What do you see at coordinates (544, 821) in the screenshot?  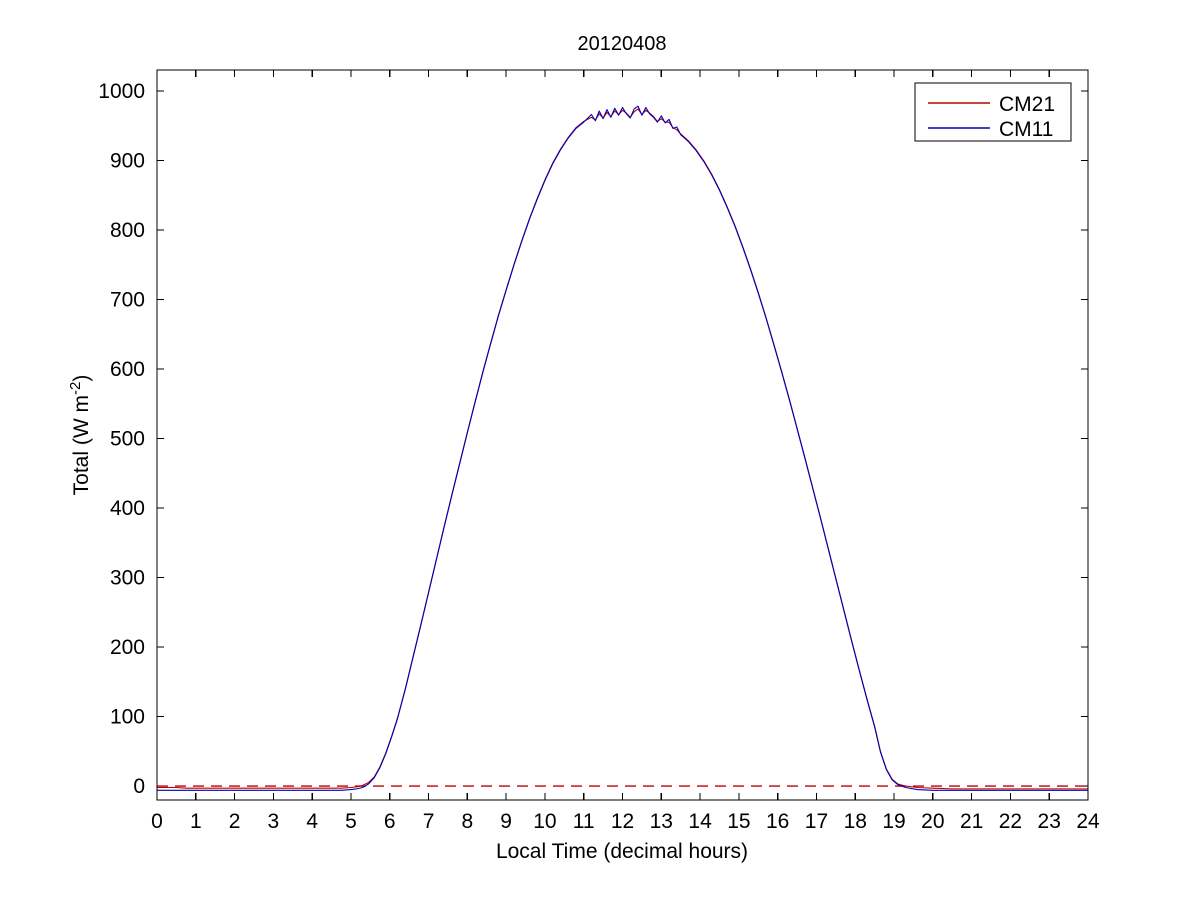 I see `x-tick-label: 10` at bounding box center [544, 821].